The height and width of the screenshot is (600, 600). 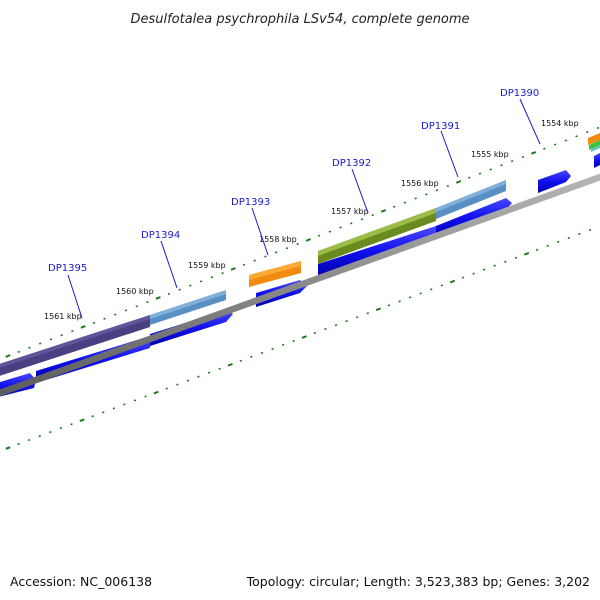 I want to click on gene-label-dp1393: DP1393, so click(x=250, y=202).